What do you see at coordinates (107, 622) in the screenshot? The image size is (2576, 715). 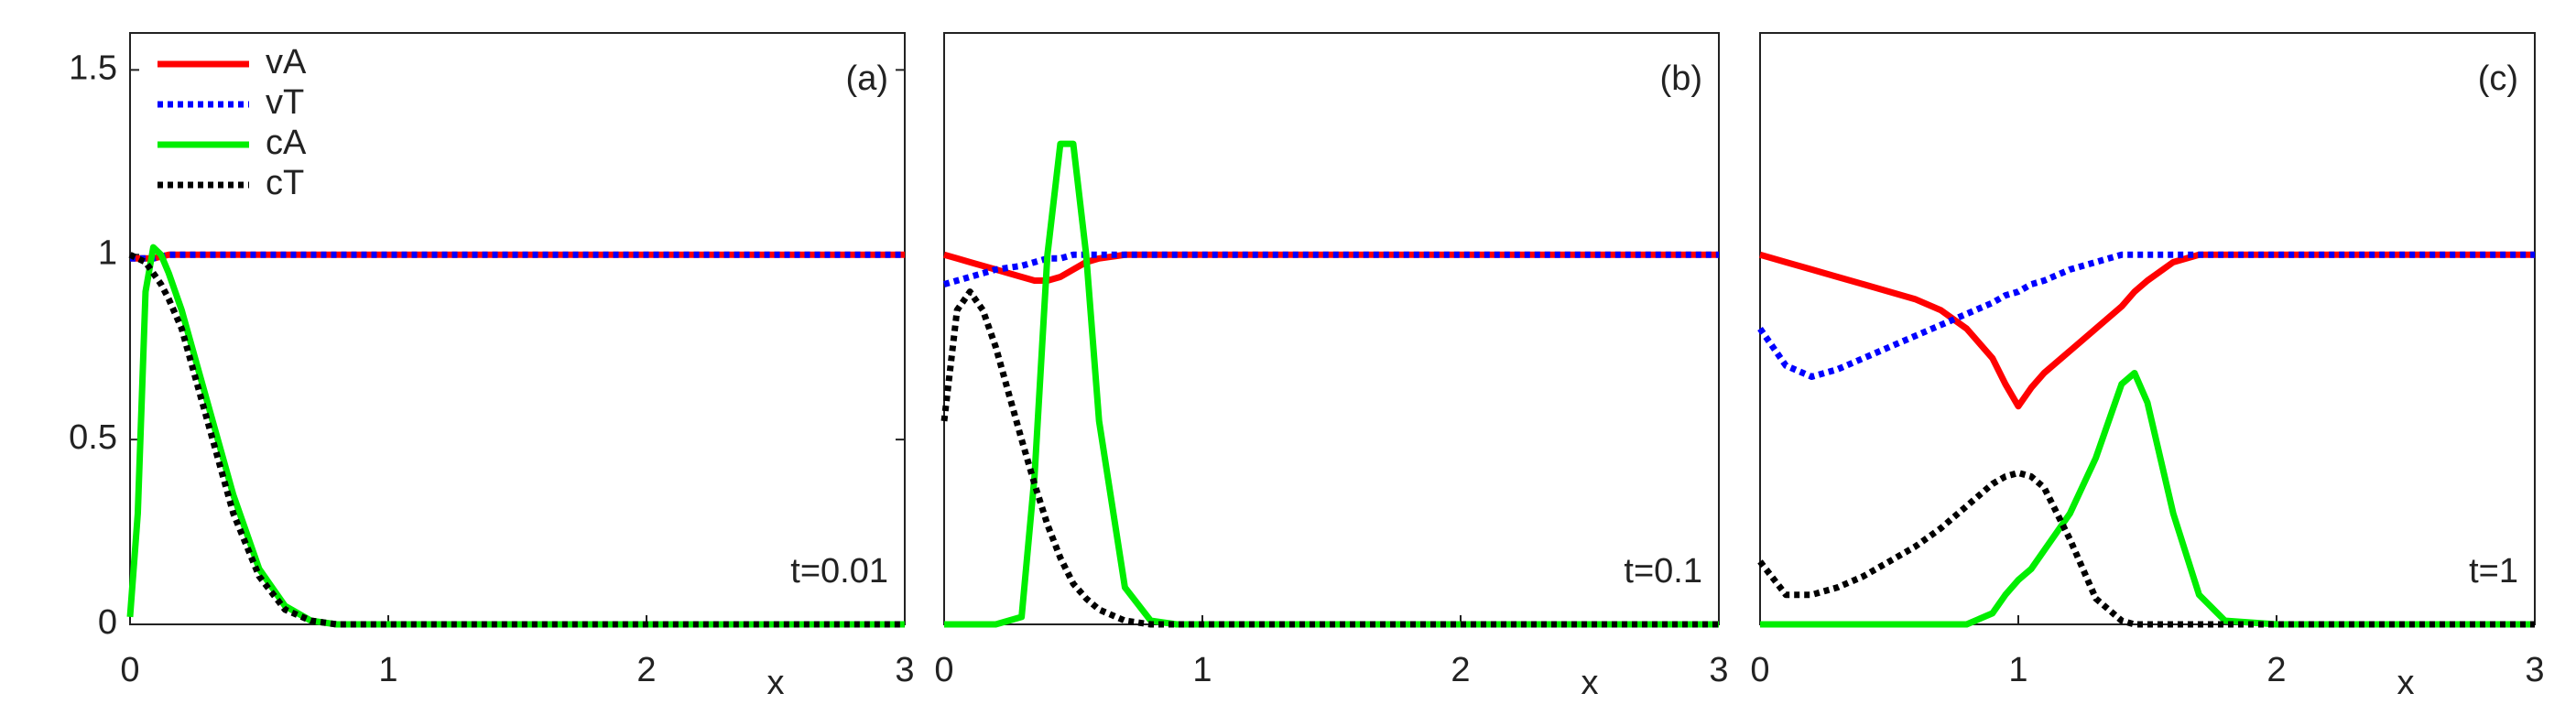 I see `y-tick-label: 0` at bounding box center [107, 622].